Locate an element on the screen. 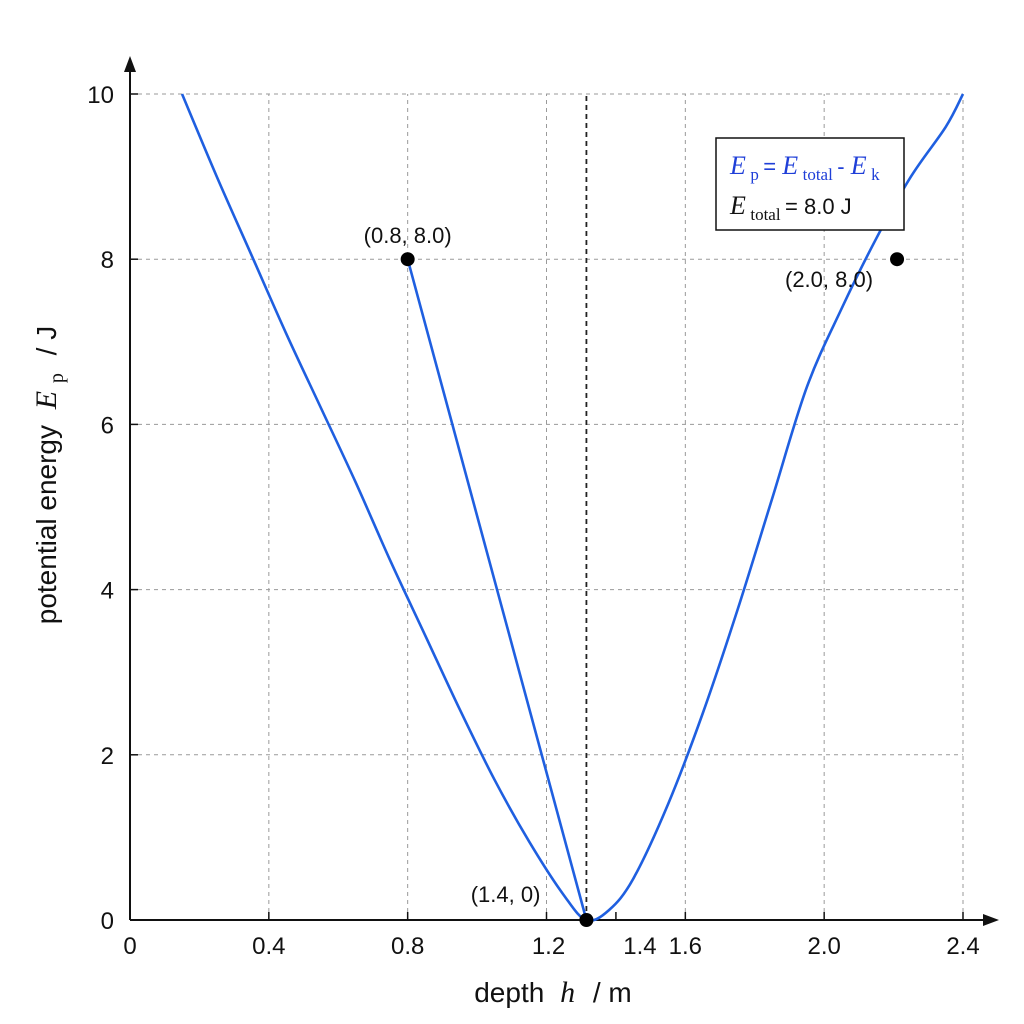  legend-total-sub: total is located at coordinates (765, 214).